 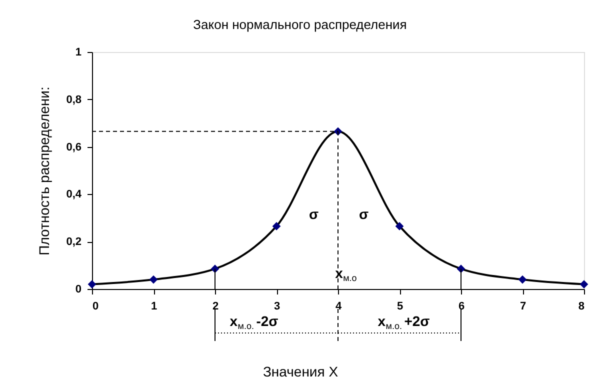 I want to click on x-tick-label: 6, so click(x=461, y=306).